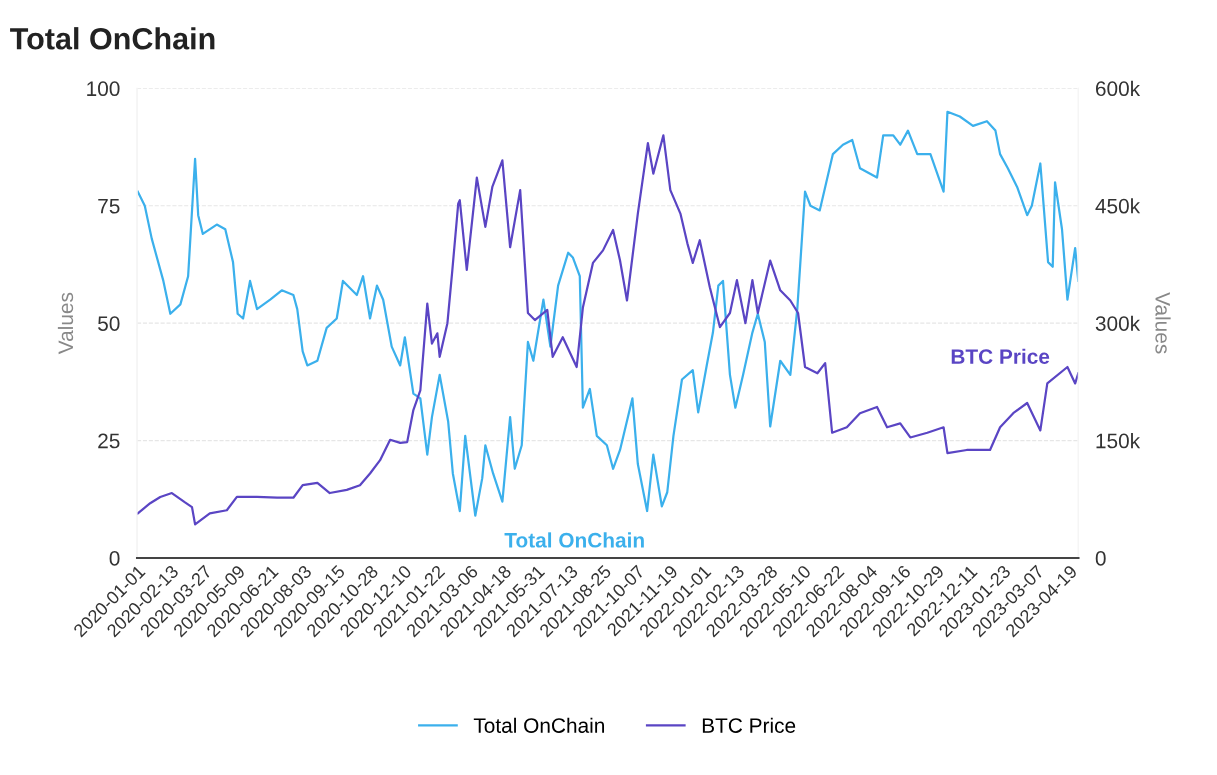 Image resolution: width=1217 pixels, height=775 pixels. What do you see at coordinates (1000, 356) in the screenshot?
I see `annotation: BTC Price` at bounding box center [1000, 356].